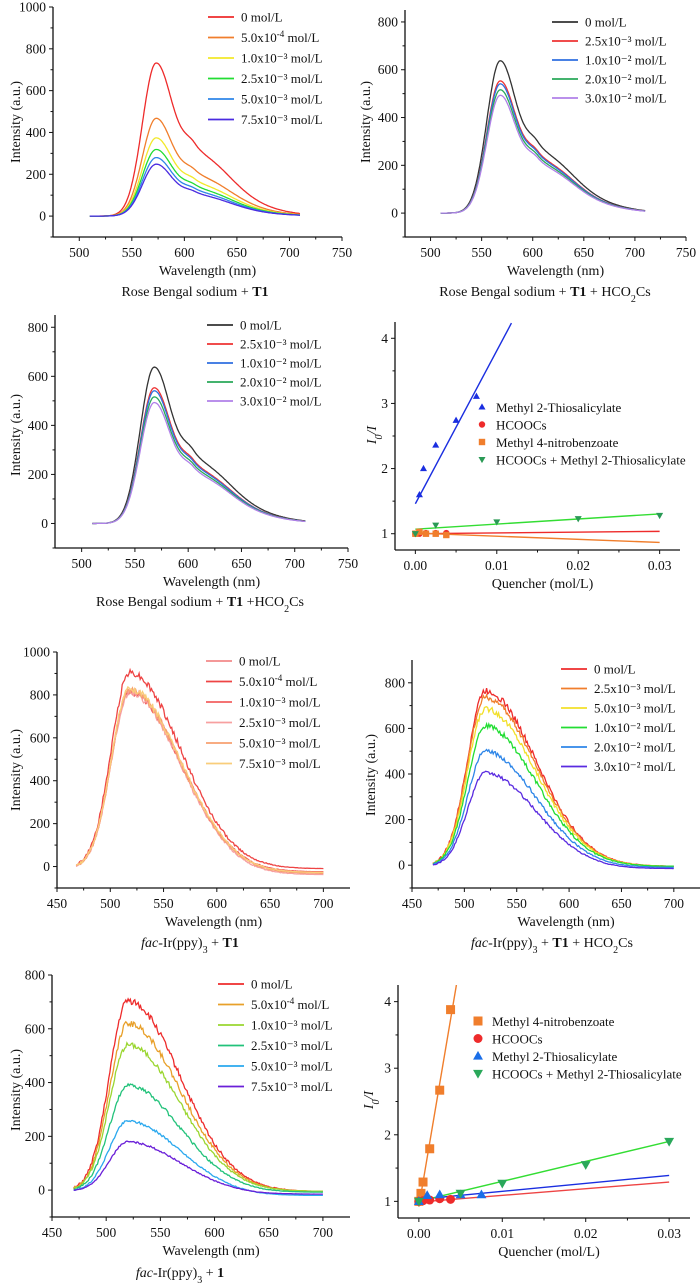 The width and height of the screenshot is (700, 1285). Describe the element at coordinates (626, 79) in the screenshot. I see `legend-label: 2.0x10⁻² mol/L` at that location.